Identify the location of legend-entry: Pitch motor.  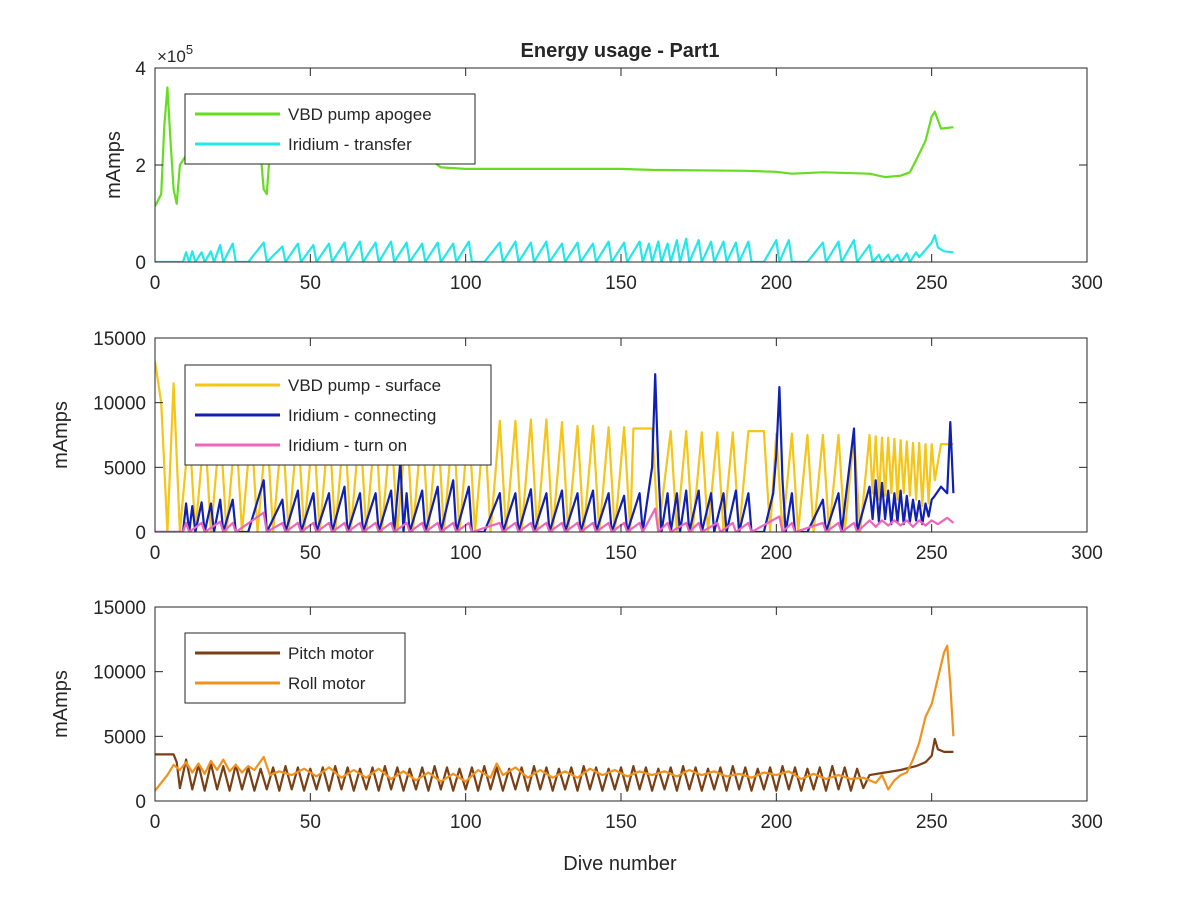
(331, 653).